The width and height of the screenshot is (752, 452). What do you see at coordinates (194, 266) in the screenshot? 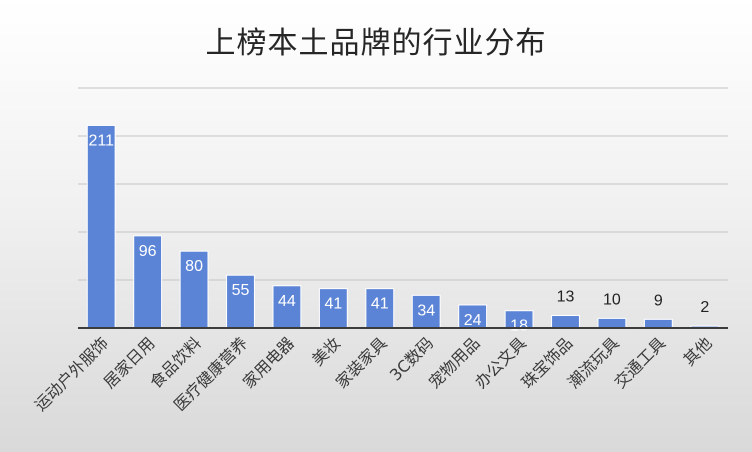
I see `data-label: 80` at bounding box center [194, 266].